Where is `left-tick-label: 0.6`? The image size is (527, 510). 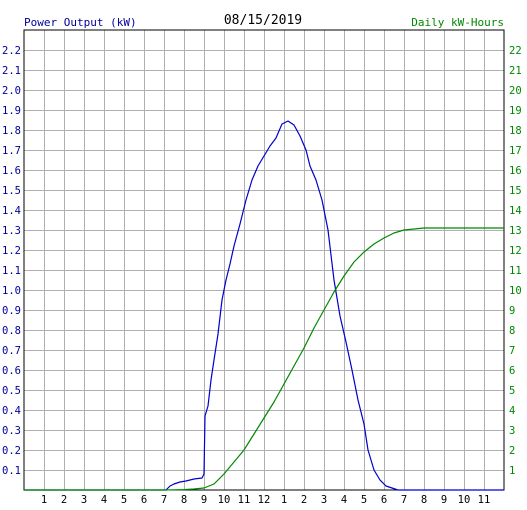 left-tick-label: 0.6 is located at coordinates (11, 371).